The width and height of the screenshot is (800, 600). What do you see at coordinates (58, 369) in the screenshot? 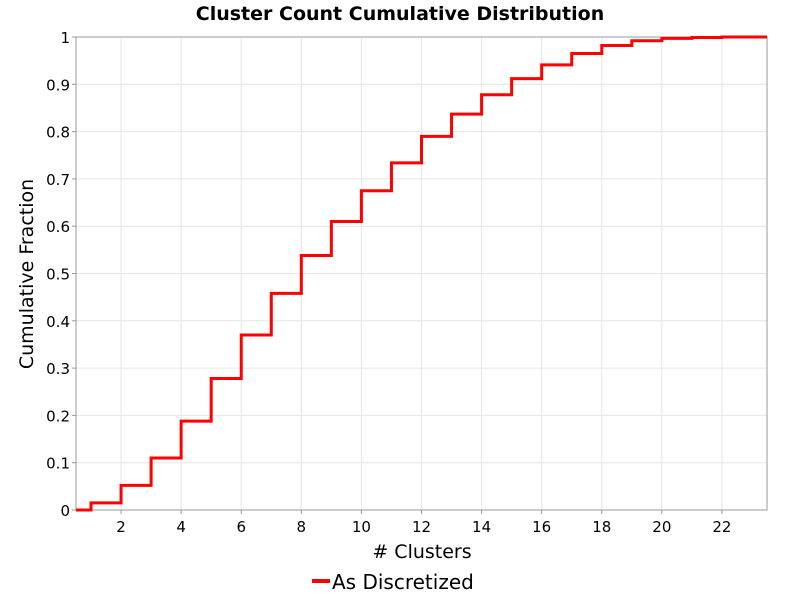
I see `y-tick-label: 0.3` at bounding box center [58, 369].